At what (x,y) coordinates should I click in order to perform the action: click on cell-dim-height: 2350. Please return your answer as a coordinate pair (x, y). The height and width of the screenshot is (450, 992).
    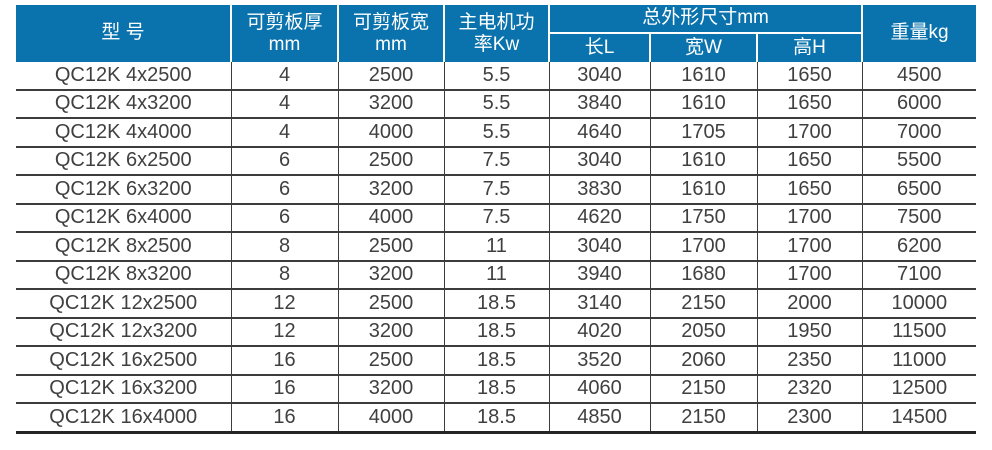
    Looking at the image, I should click on (809, 361).